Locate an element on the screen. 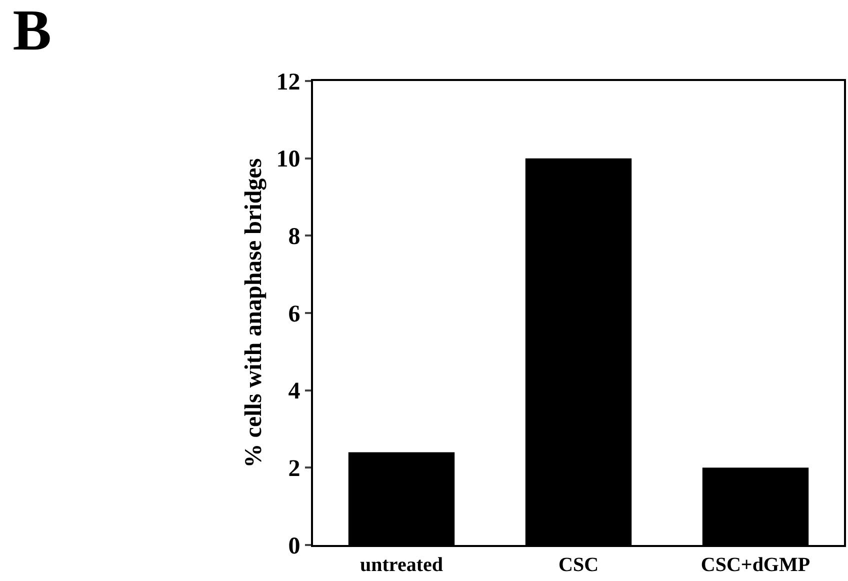  y-tick-label: 8 is located at coordinates (294, 237).